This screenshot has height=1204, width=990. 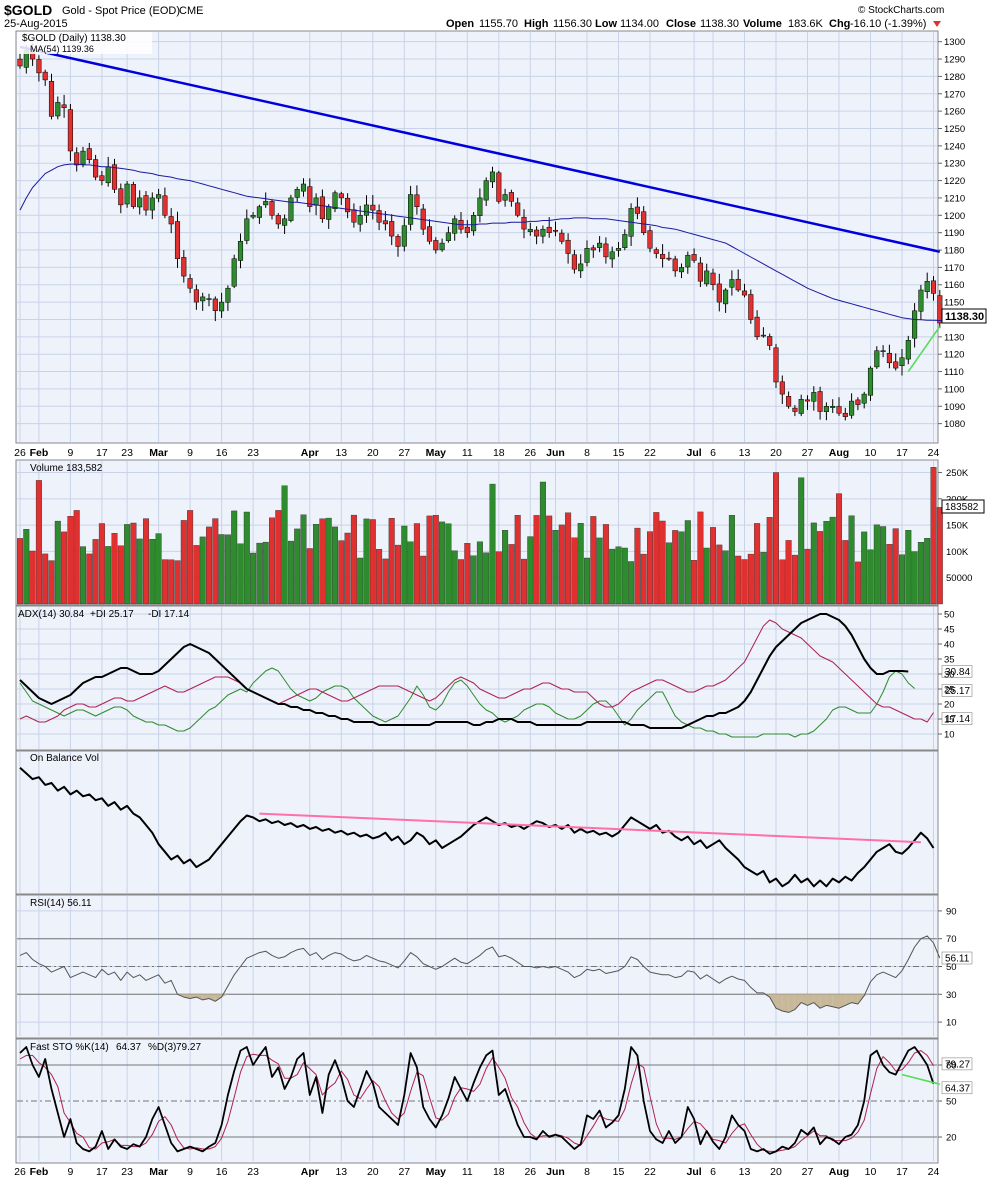 What do you see at coordinates (61, 903) in the screenshot?
I see `rsi-legend: RSI(14) 56.11` at bounding box center [61, 903].